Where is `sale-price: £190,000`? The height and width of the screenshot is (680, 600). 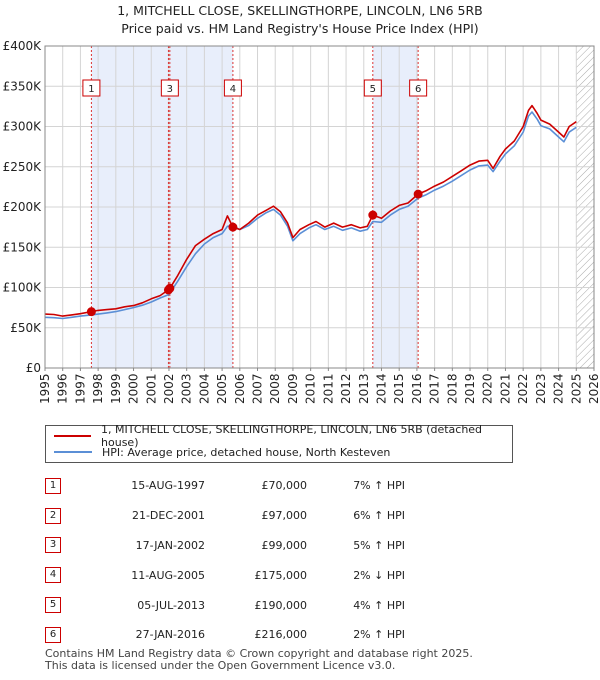
sale-price: £190,000 is located at coordinates (281, 605).